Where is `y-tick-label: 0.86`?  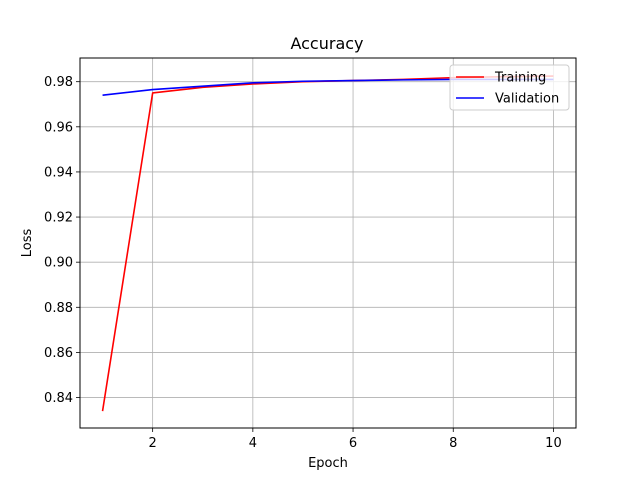
y-tick-label: 0.86 is located at coordinates (58, 353).